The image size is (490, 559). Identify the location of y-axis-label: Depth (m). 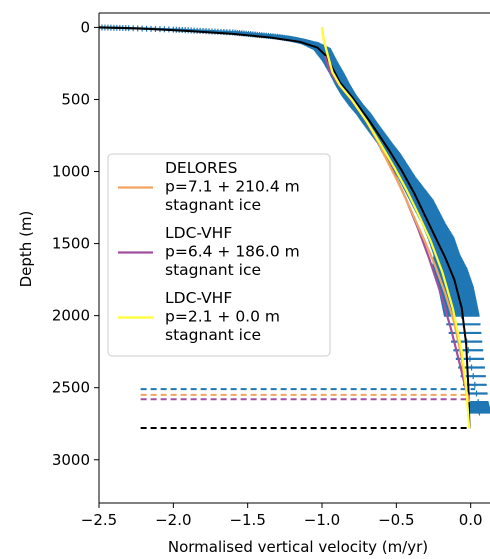
(26, 249).